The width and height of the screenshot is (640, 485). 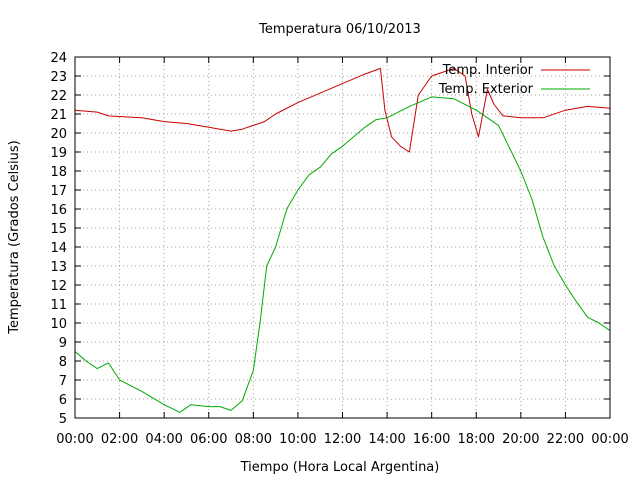 I want to click on x-tick-label: 22:00, so click(x=565, y=439).